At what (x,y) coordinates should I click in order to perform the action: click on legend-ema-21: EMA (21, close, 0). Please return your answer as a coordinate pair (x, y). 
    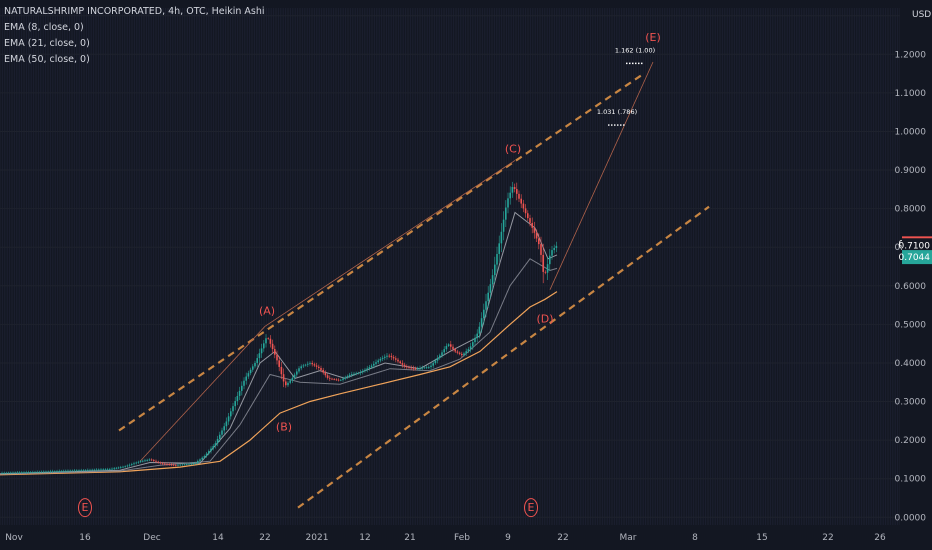
    Looking at the image, I should click on (47, 43).